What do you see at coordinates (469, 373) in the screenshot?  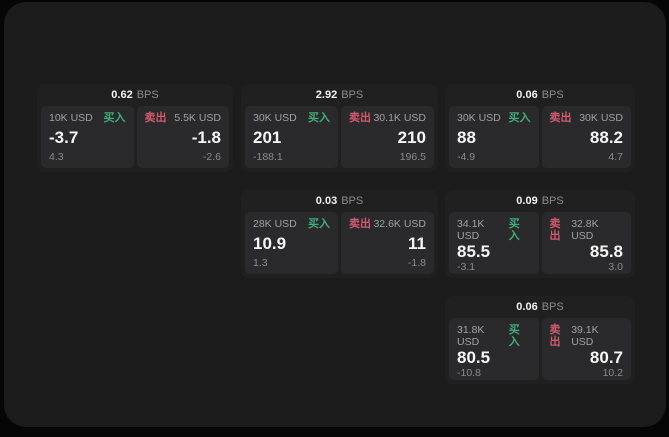 I see `buy-delta: -10.8` at bounding box center [469, 373].